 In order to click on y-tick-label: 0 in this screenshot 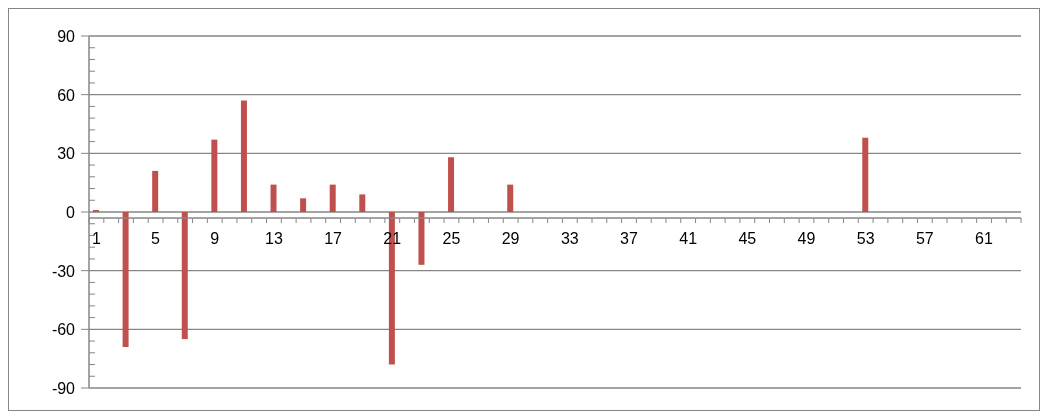, I will do `click(71, 212)`.